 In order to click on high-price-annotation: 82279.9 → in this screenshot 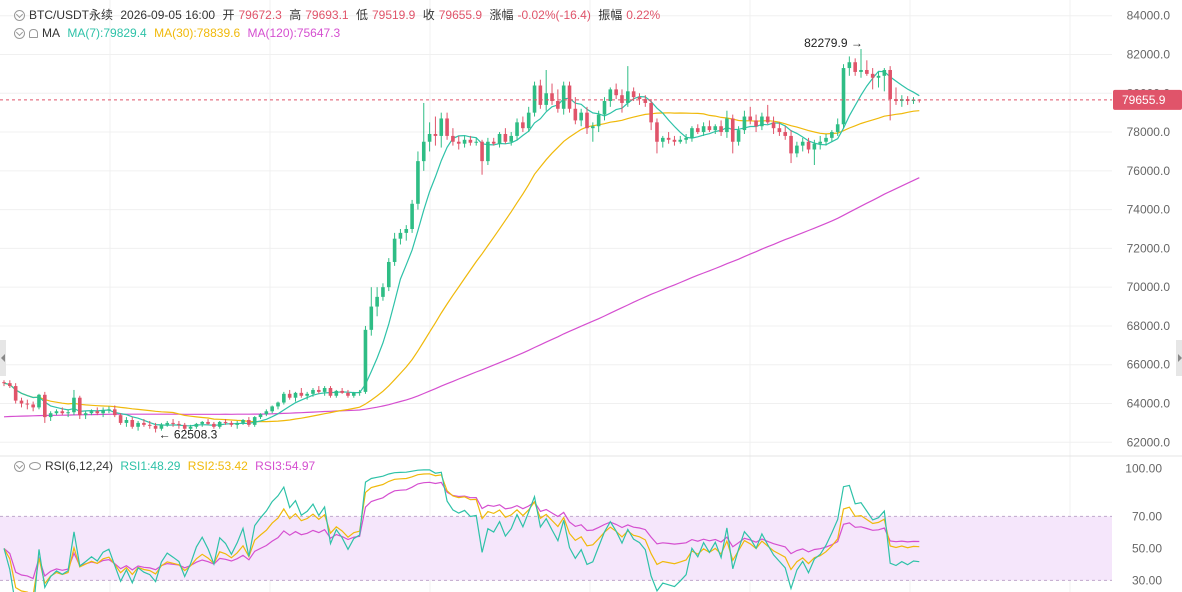, I will do `click(833, 43)`.